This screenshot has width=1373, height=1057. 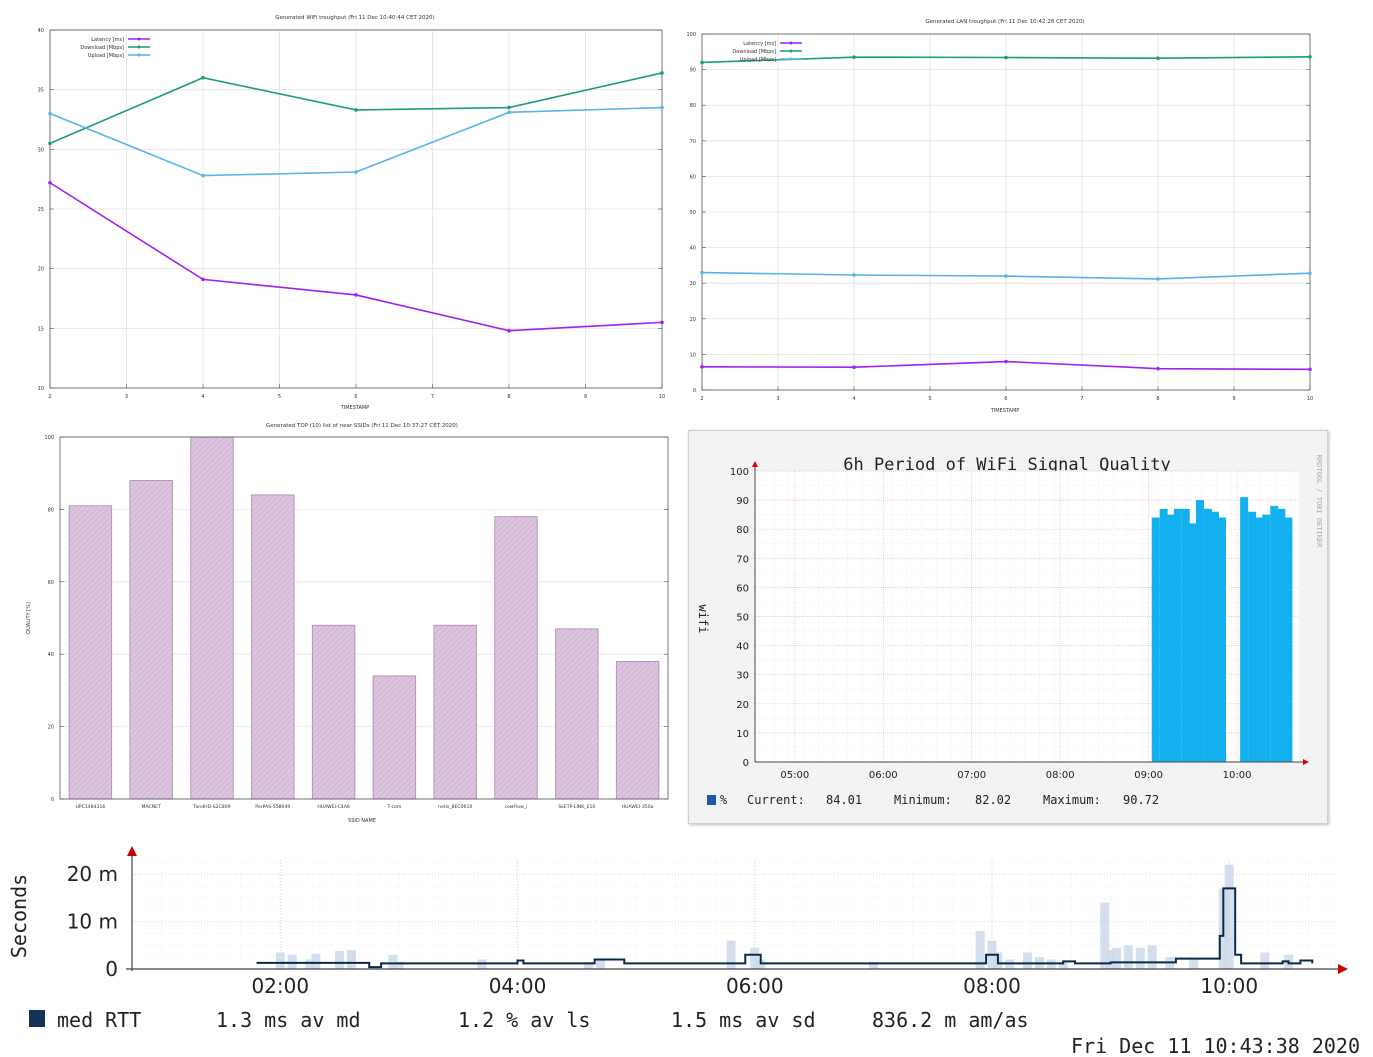 What do you see at coordinates (754, 52) in the screenshot?
I see `legend-label: Download [Mbps]` at bounding box center [754, 52].